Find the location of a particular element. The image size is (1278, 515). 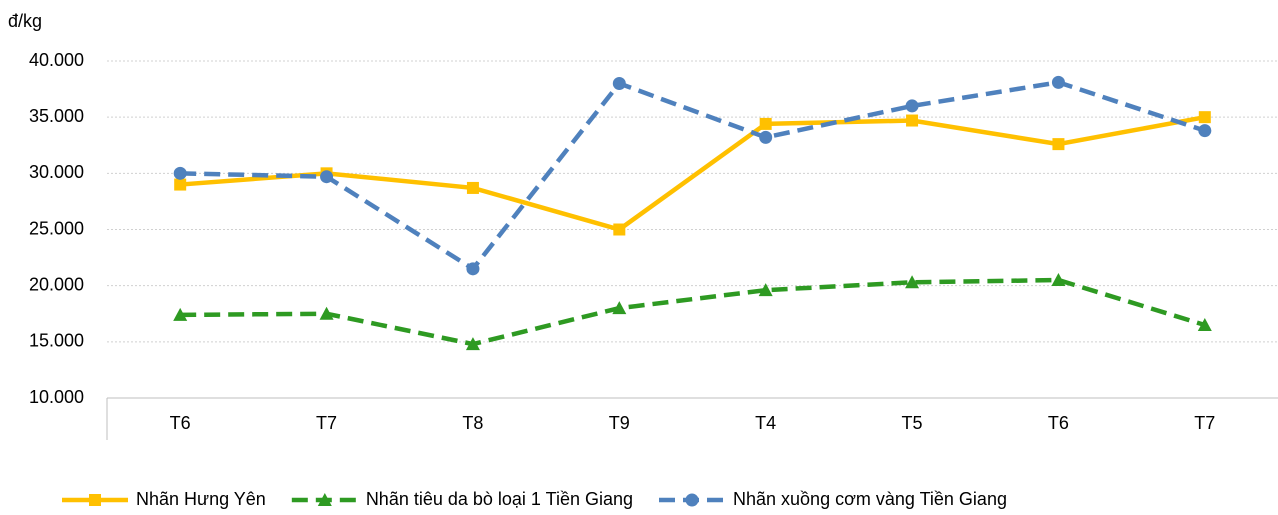

x-tick-label: T4 is located at coordinates (765, 423).